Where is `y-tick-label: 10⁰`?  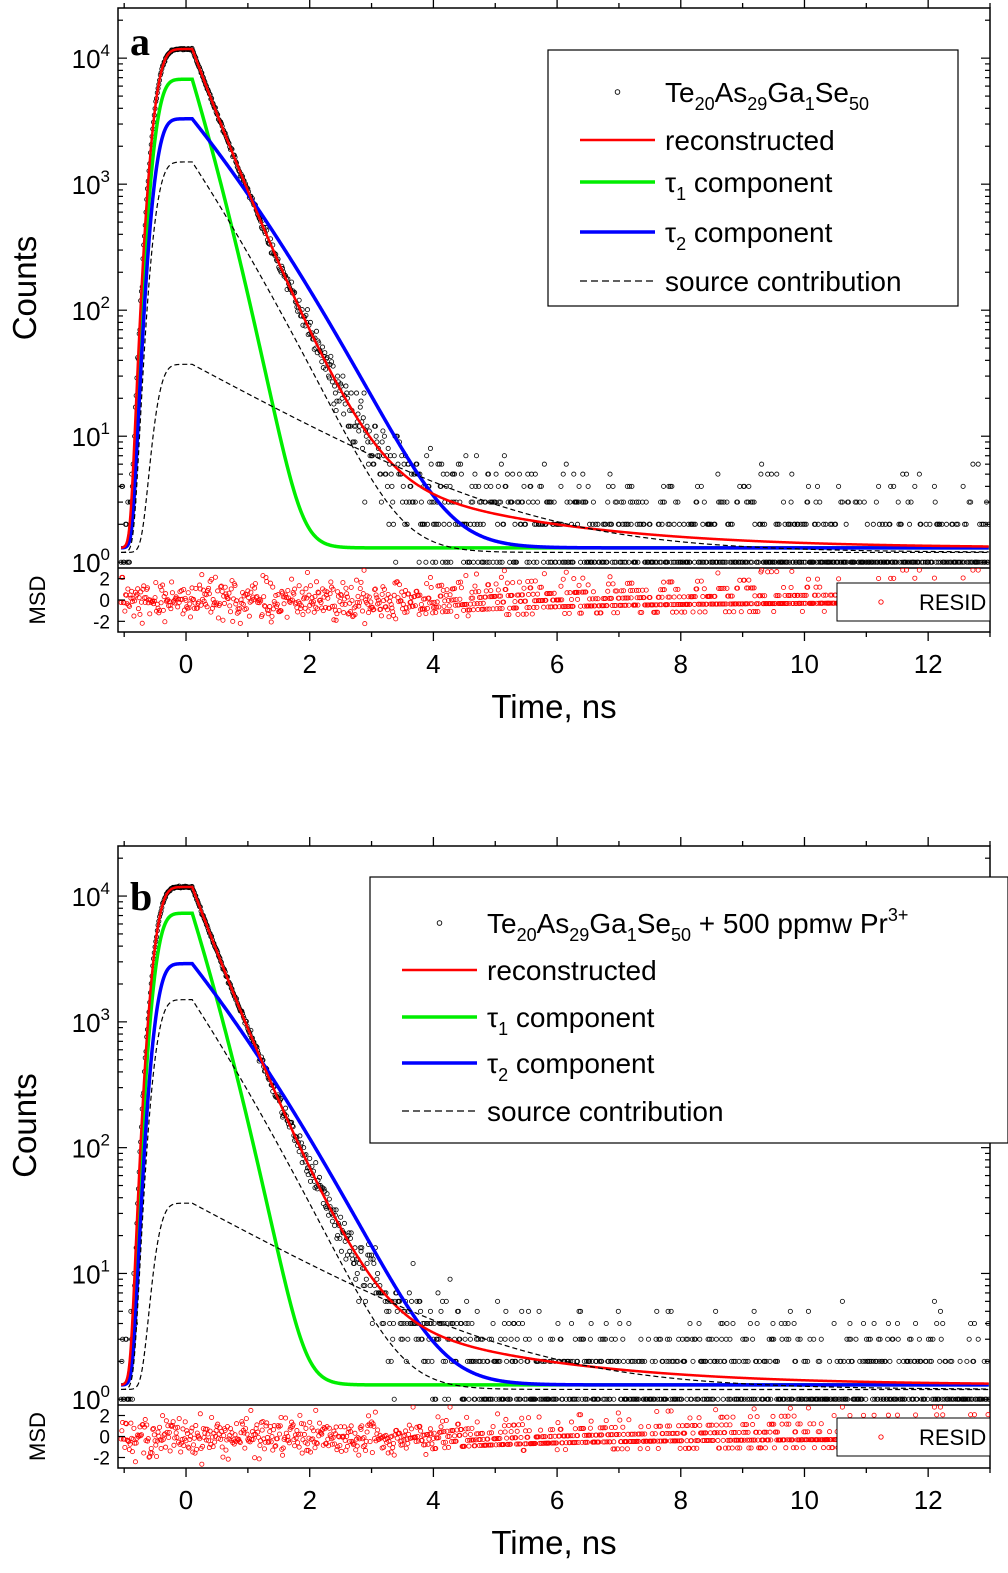 y-tick-label: 10⁰ is located at coordinates (91, 1398).